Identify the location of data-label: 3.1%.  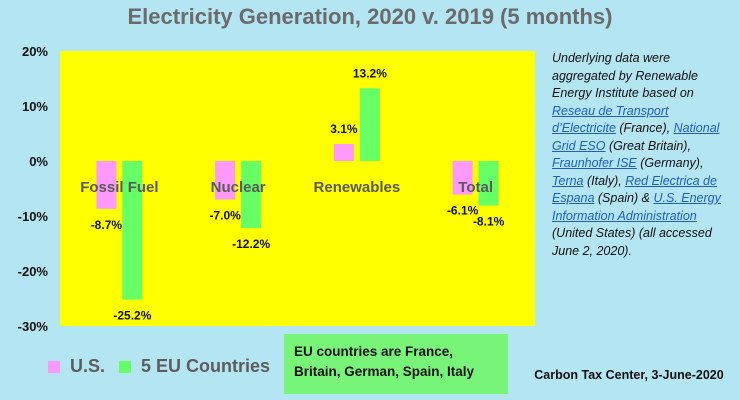
(344, 129).